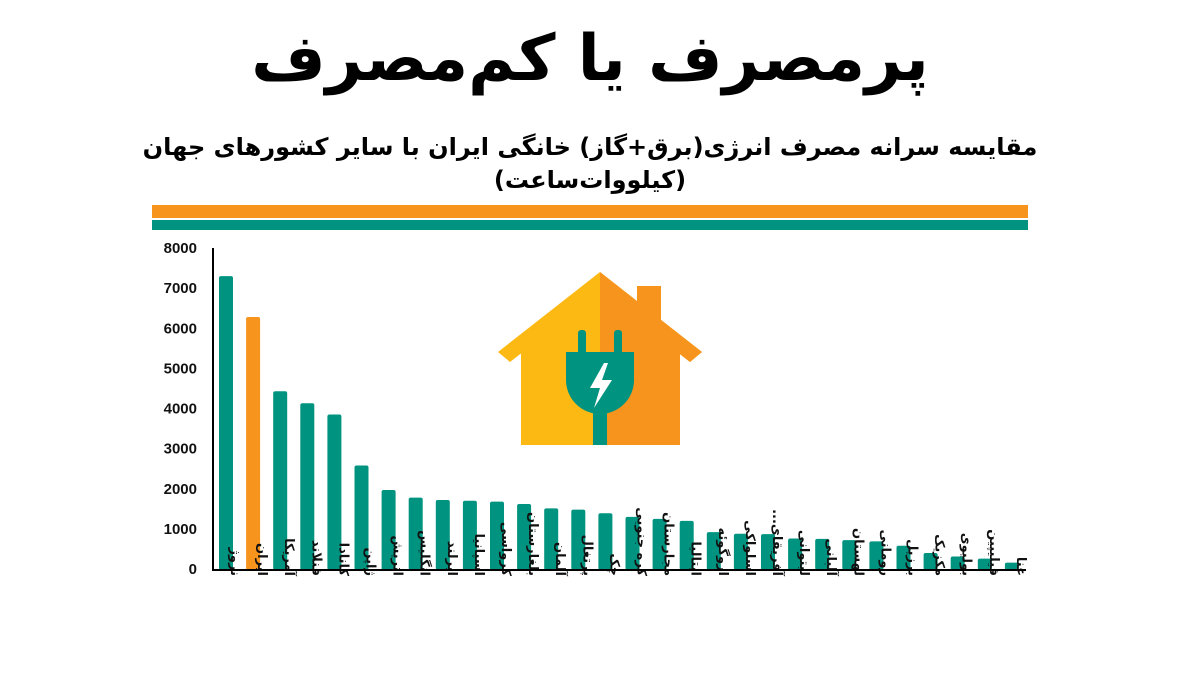 The image size is (1200, 675). Describe the element at coordinates (180, 368) in the screenshot. I see `y-tick-label: 5000` at that location.